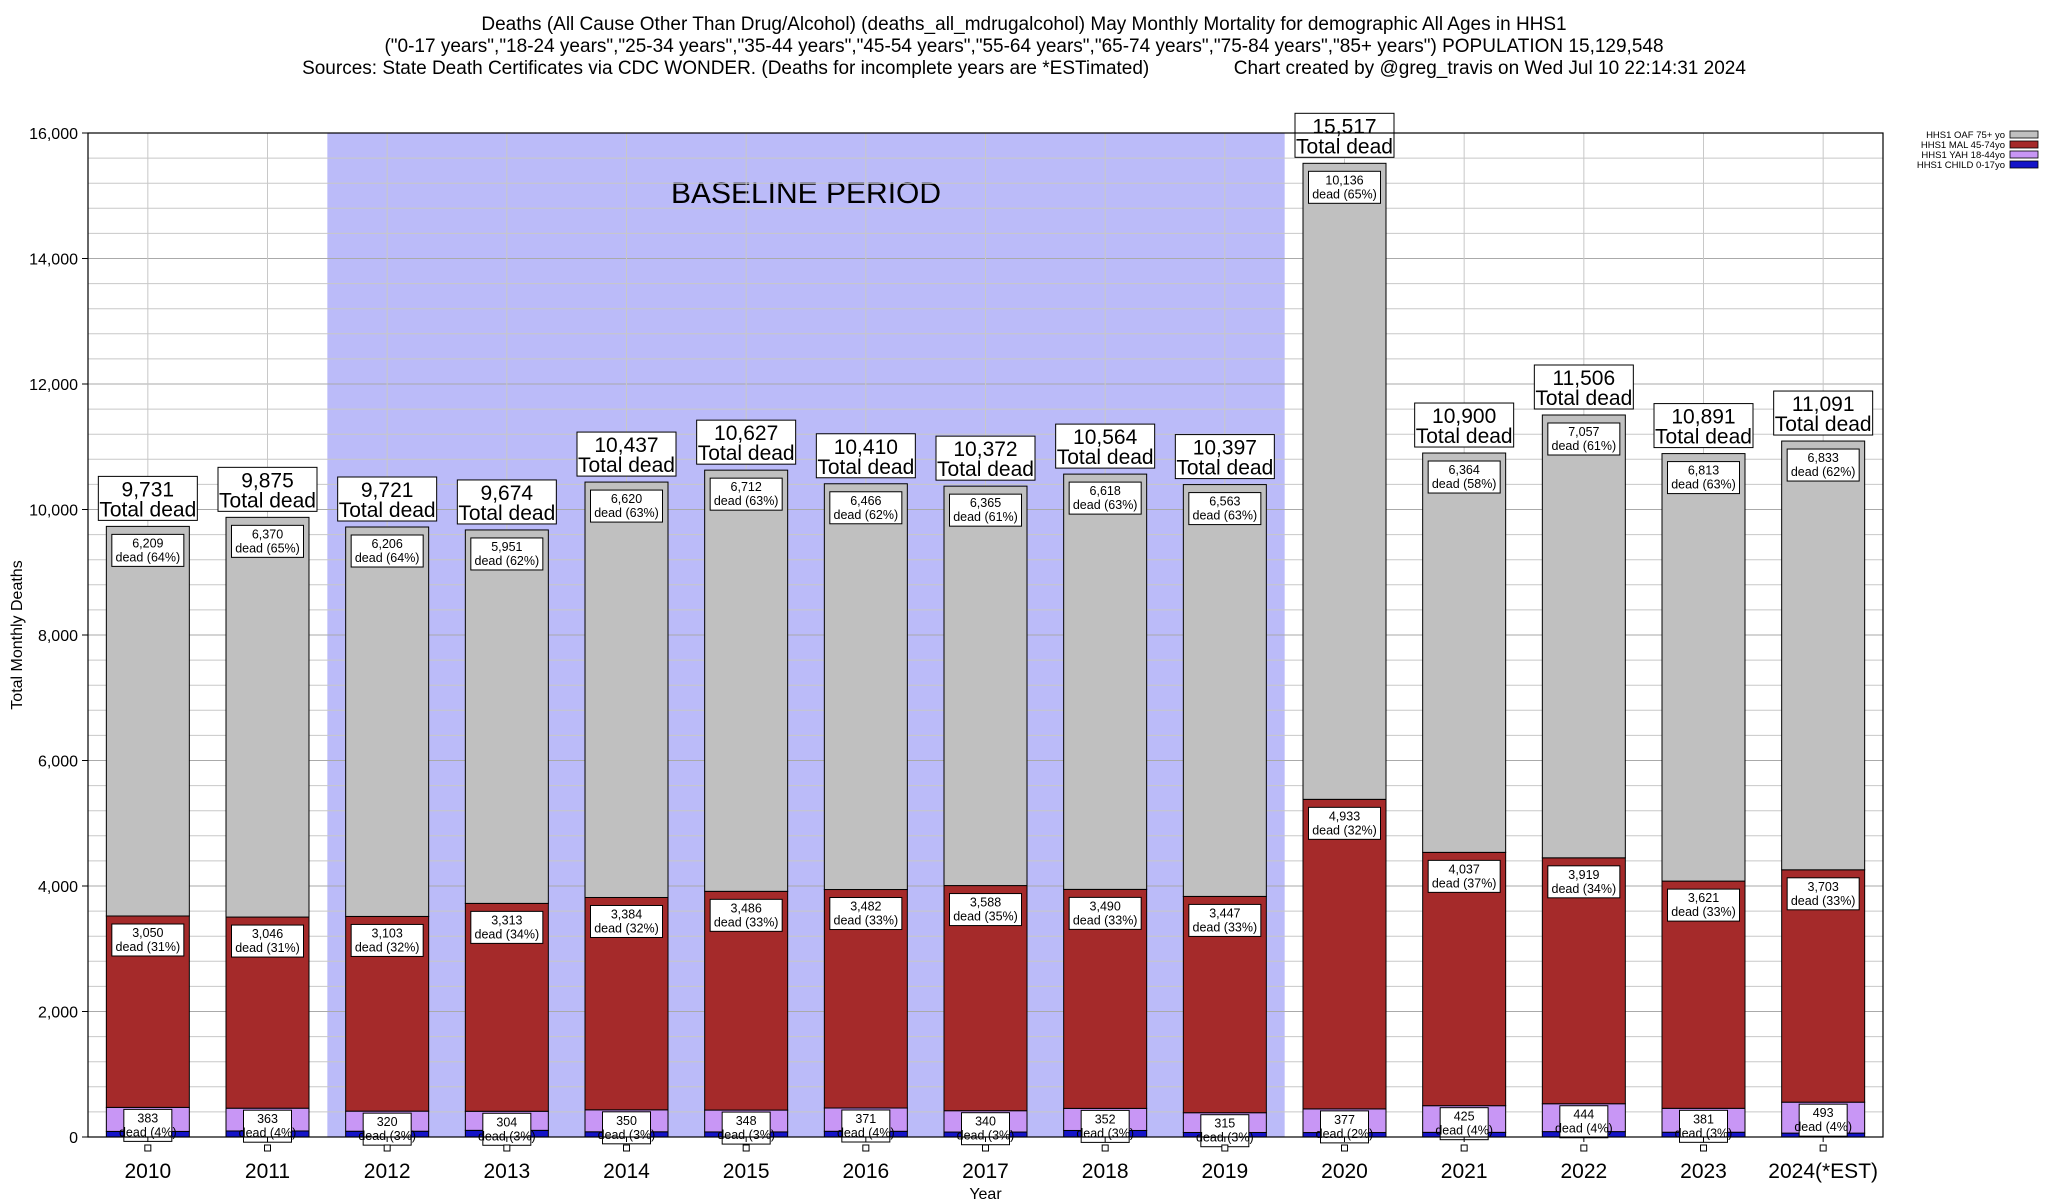 This screenshot has height=1200, width=2048. I want to click on segment-value-label: 6,365, so click(985, 503).